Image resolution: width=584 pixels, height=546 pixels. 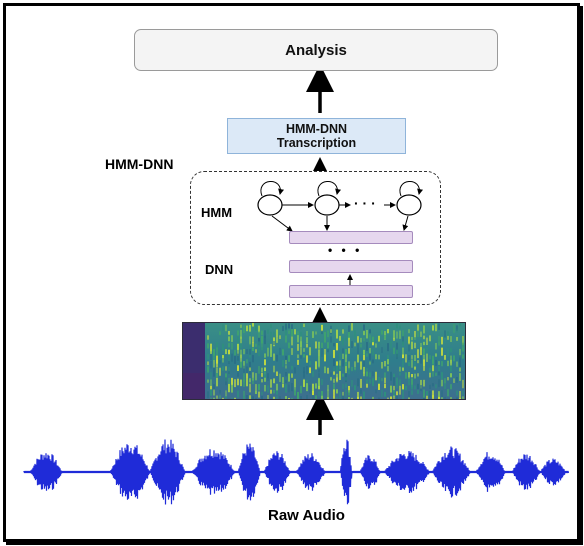 I want to click on hmm-ellipsis: · · ·, so click(x=365, y=203).